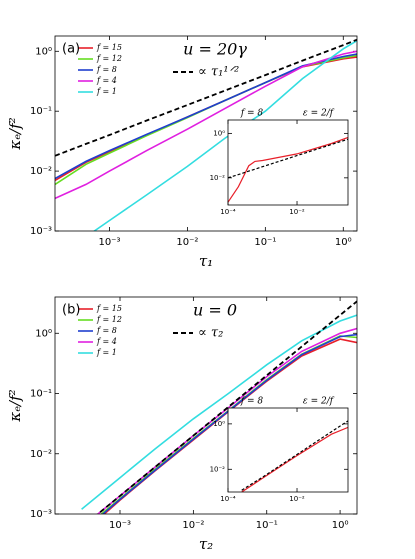  I want to click on legend-label: ∝ τ₁¹ᐟ², so click(218, 72).